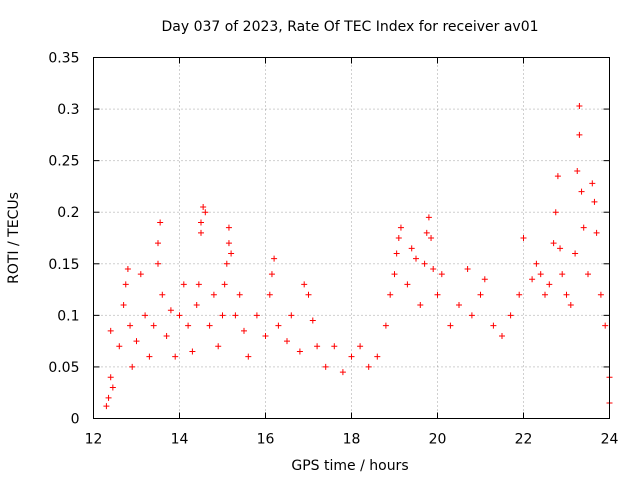 The width and height of the screenshot is (640, 485). Describe the element at coordinates (180, 440) in the screenshot. I see `x-tick-label: 14` at that location.